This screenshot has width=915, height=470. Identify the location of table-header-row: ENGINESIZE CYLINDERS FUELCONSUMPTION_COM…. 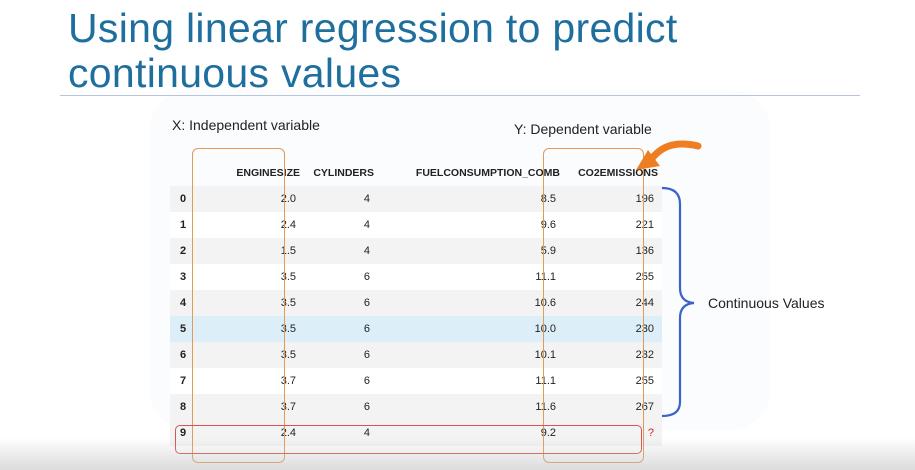
(416, 173).